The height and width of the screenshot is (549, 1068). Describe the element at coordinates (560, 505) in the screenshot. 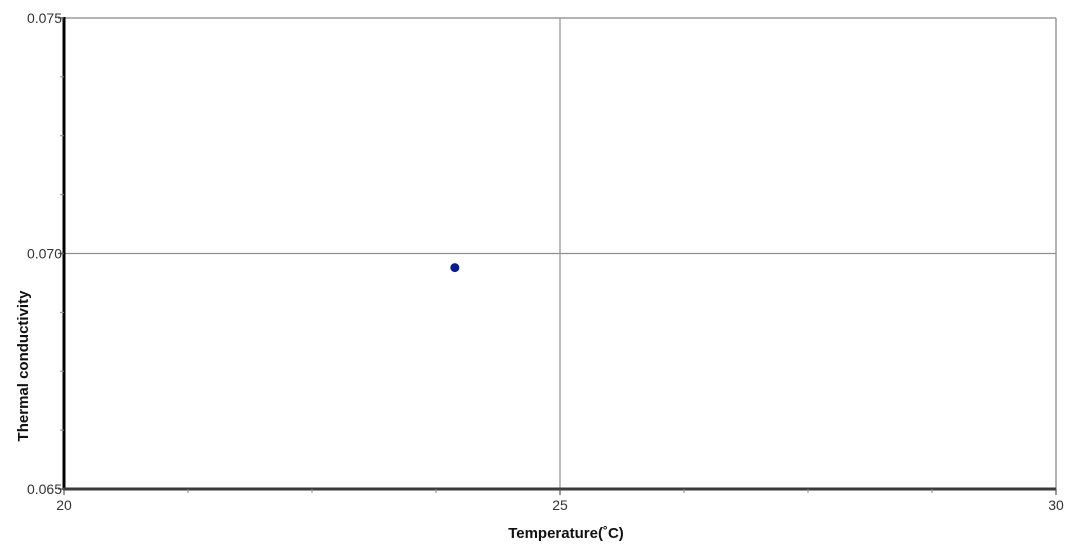

I see `x-tick-label: 25` at that location.